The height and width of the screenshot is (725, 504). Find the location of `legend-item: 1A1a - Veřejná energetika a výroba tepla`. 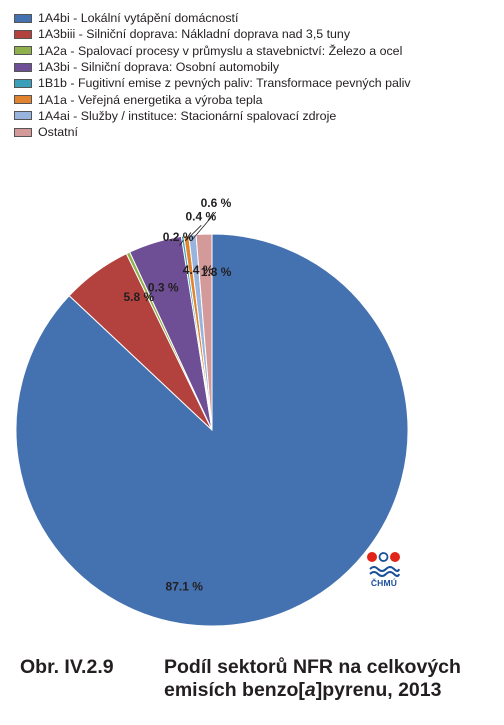

legend-item: 1A1a - Veřejná energetika a výroba tepla is located at coordinates (212, 99).